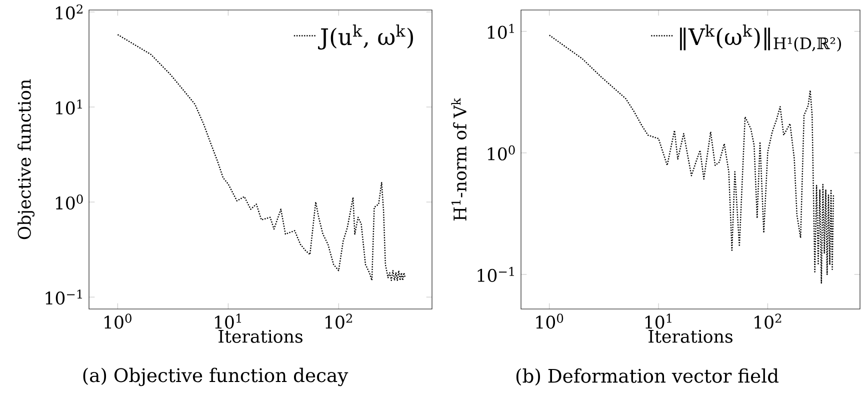 This screenshot has height=406, width=864. What do you see at coordinates (26, 159) in the screenshot?
I see `y-axis-title: Objective function` at bounding box center [26, 159].